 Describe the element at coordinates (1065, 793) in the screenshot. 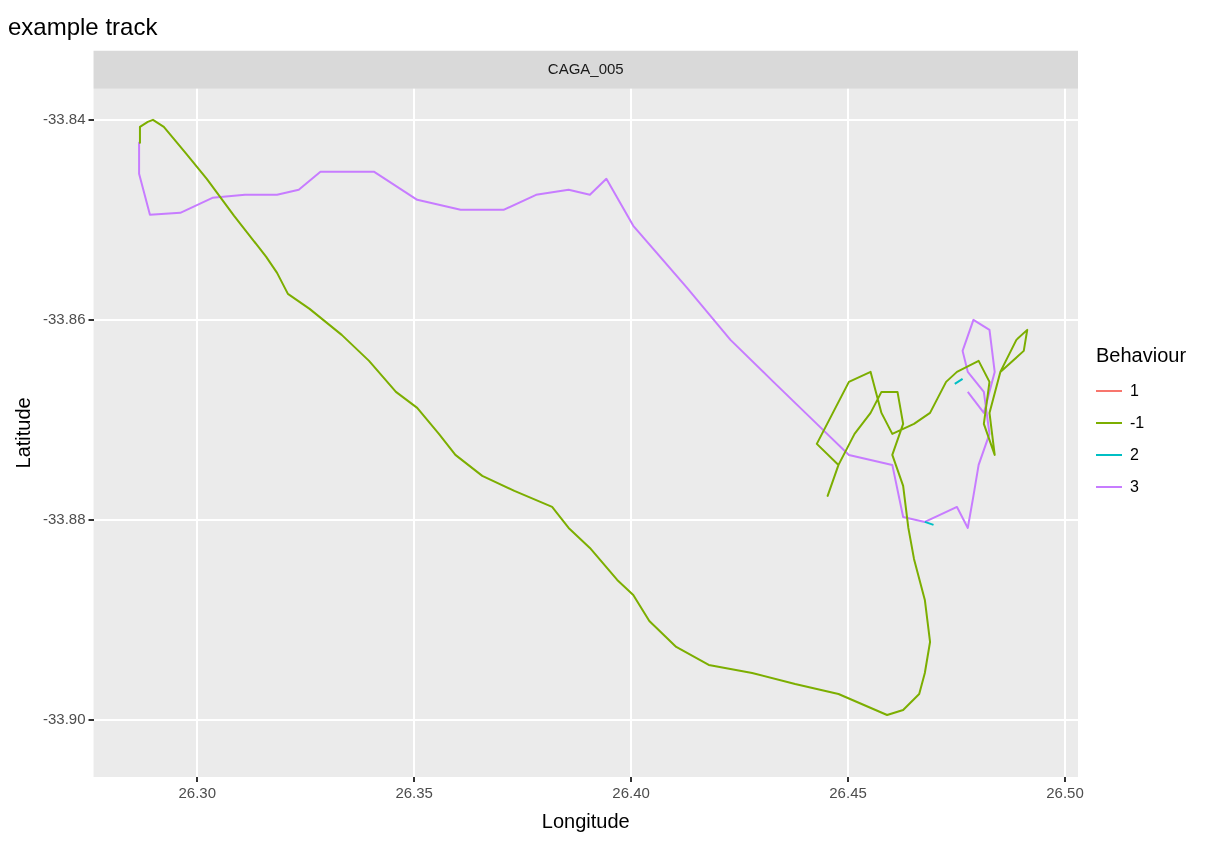

I see `x-tick-label: 26.50` at that location.